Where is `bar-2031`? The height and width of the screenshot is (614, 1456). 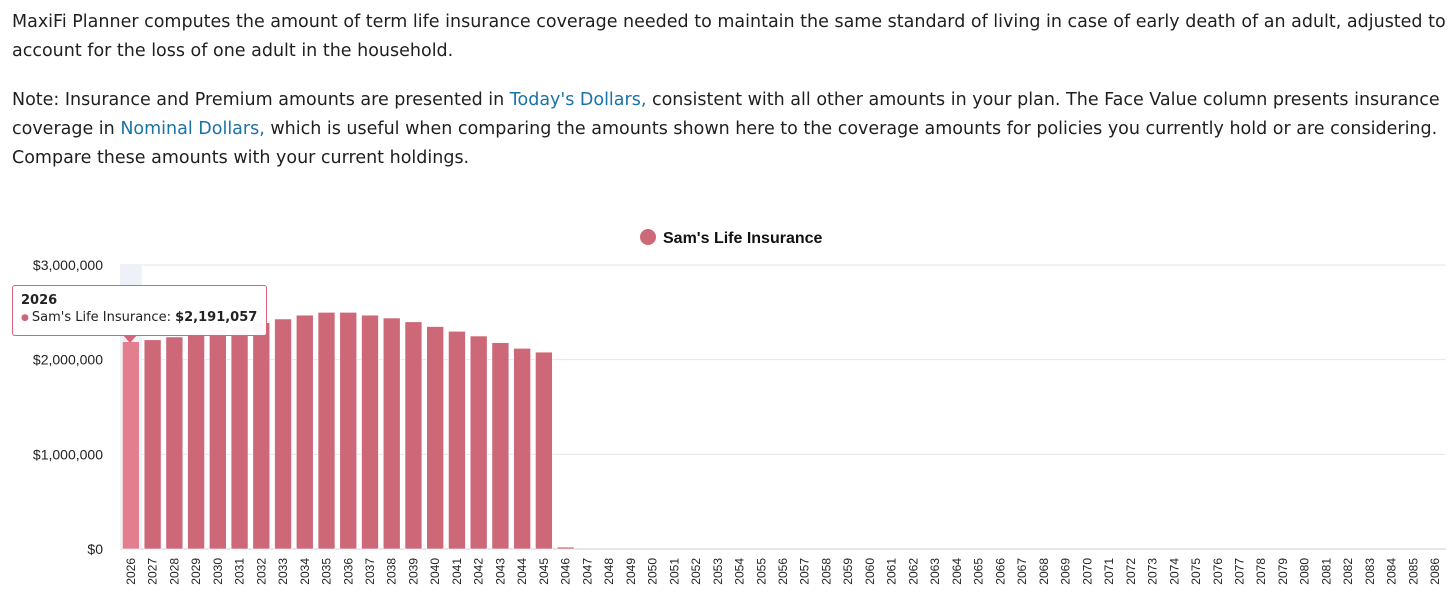 bar-2031 is located at coordinates (239, 438).